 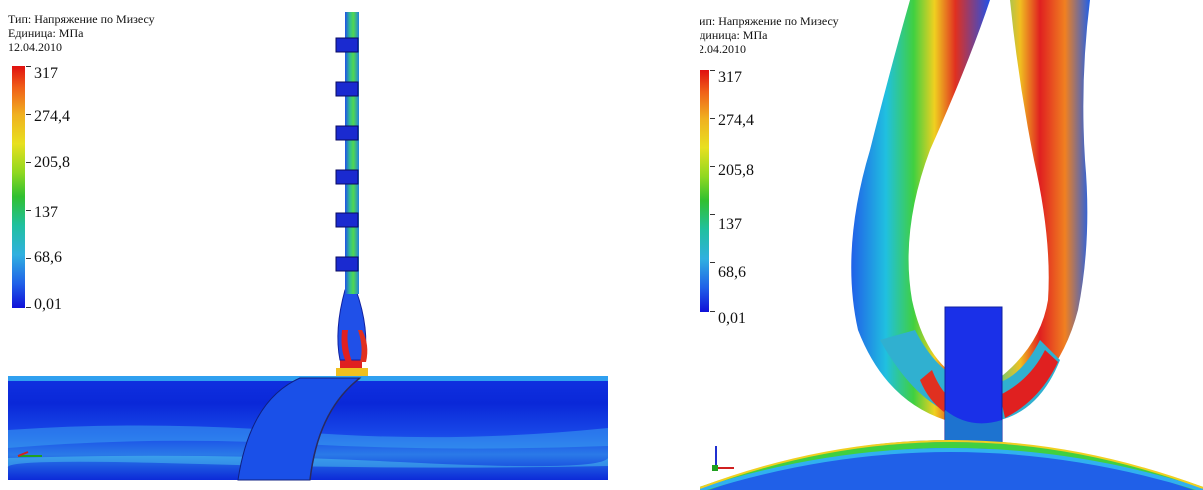 I want to click on saddle-band-edge, so click(x=335, y=429).